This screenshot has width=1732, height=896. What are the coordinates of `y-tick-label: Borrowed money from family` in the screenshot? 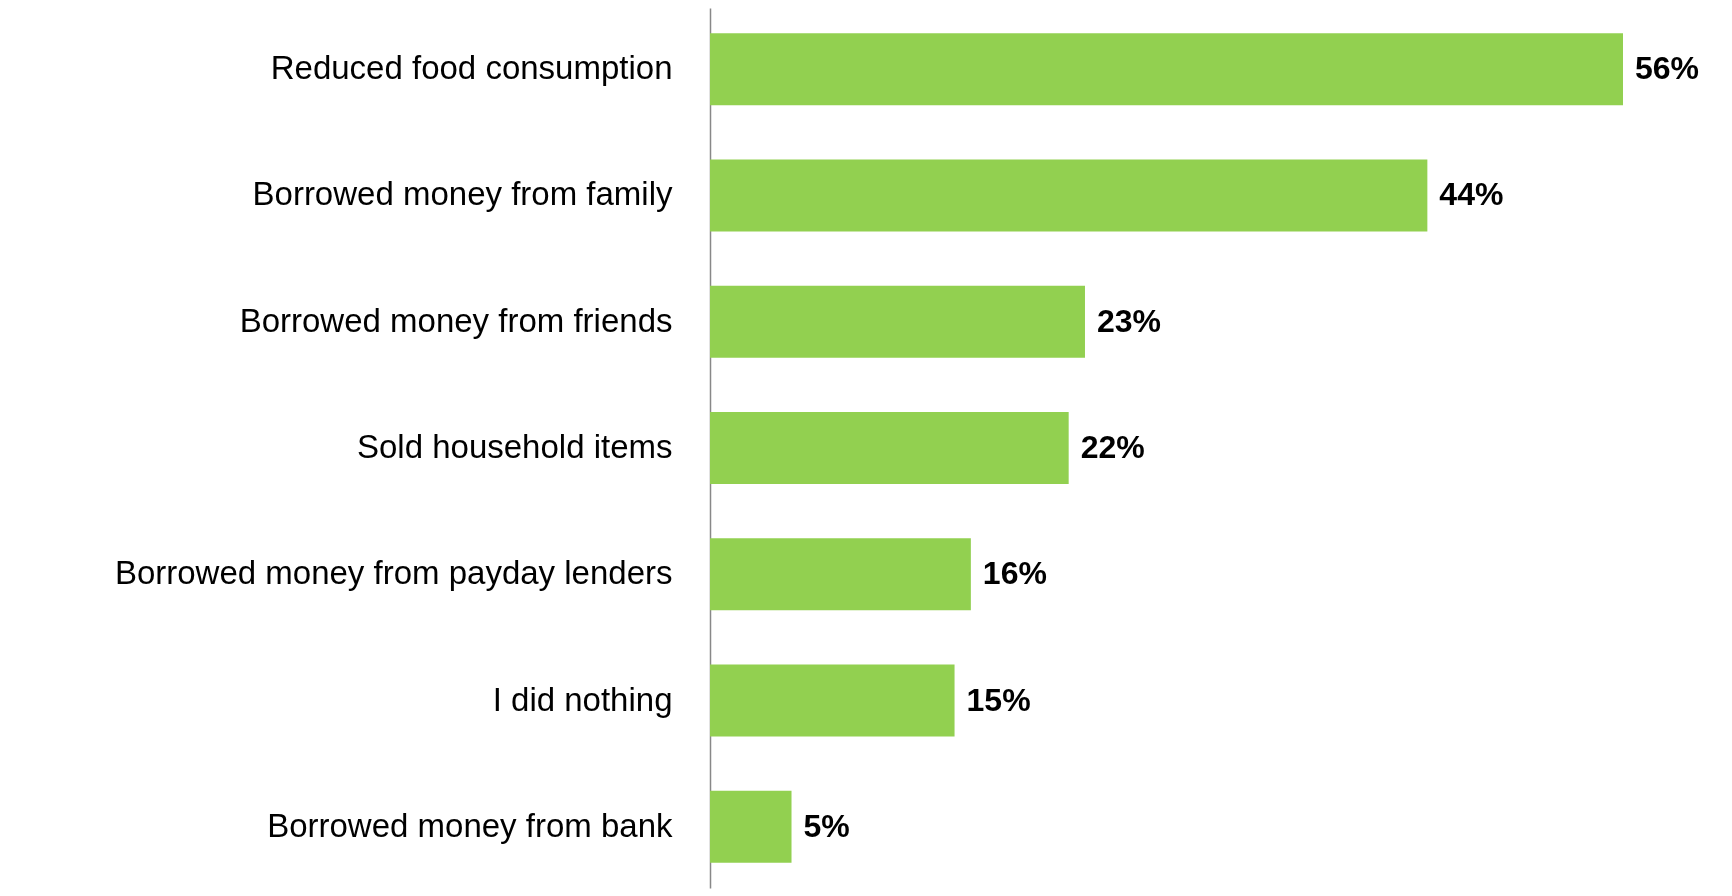 It's located at (462, 194).